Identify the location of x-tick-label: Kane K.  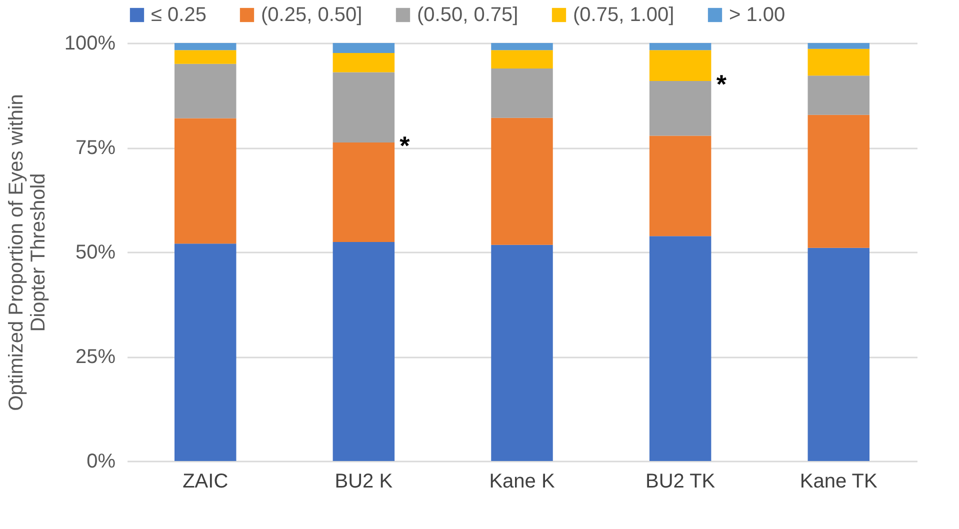
(522, 481).